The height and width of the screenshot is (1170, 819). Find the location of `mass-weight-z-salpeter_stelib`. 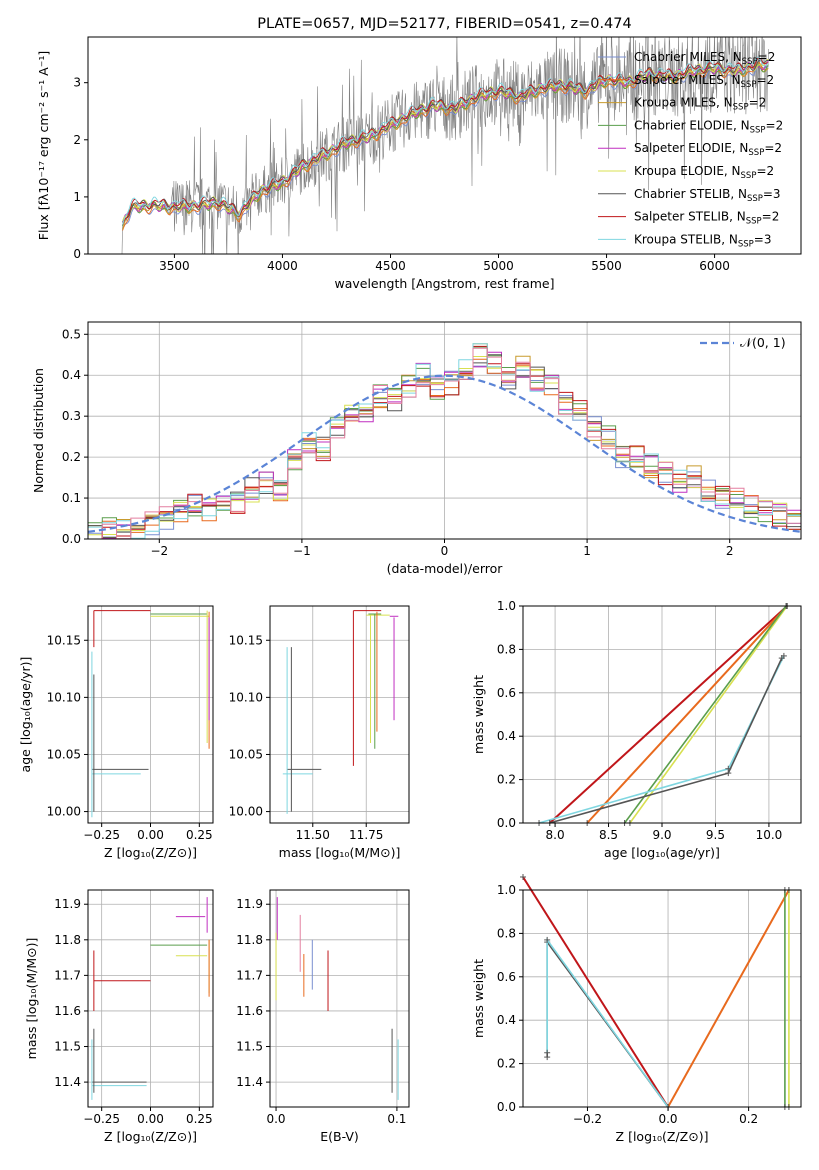

mass-weight-z-salpeter_stelib is located at coordinates (595, 992).